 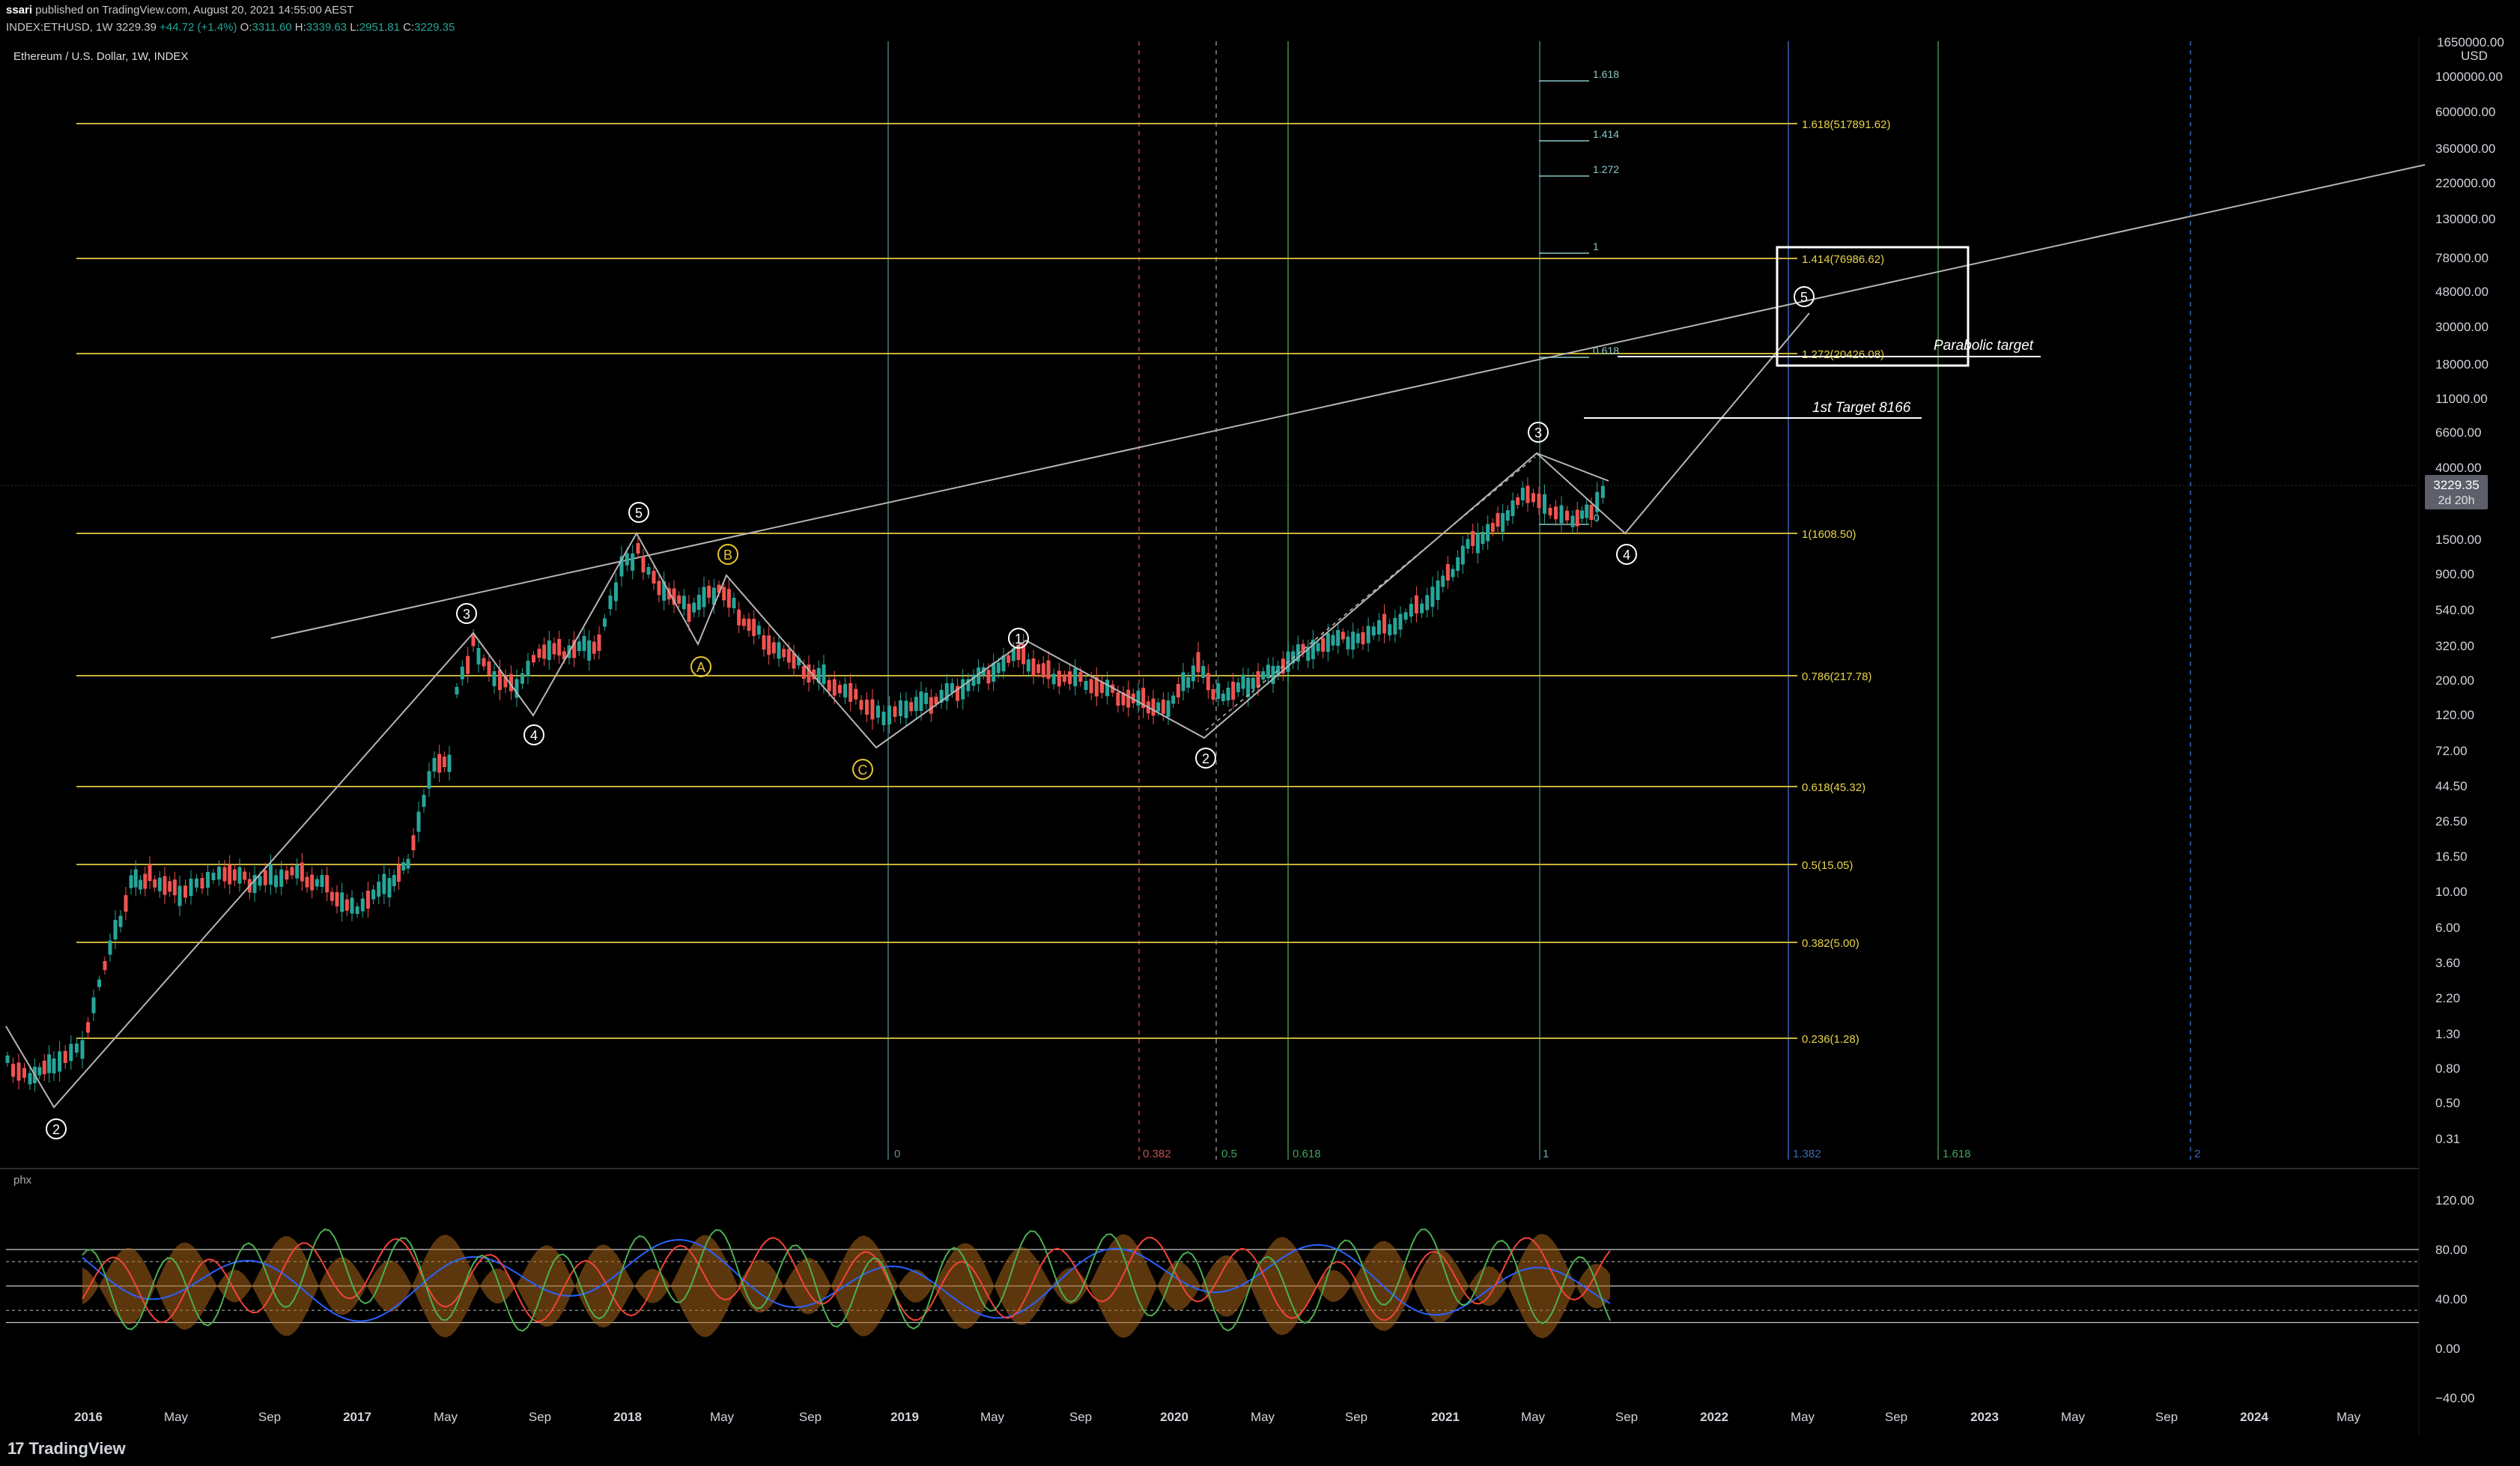 I want to click on price-tick-label: 0.50, so click(x=2447, y=1103).